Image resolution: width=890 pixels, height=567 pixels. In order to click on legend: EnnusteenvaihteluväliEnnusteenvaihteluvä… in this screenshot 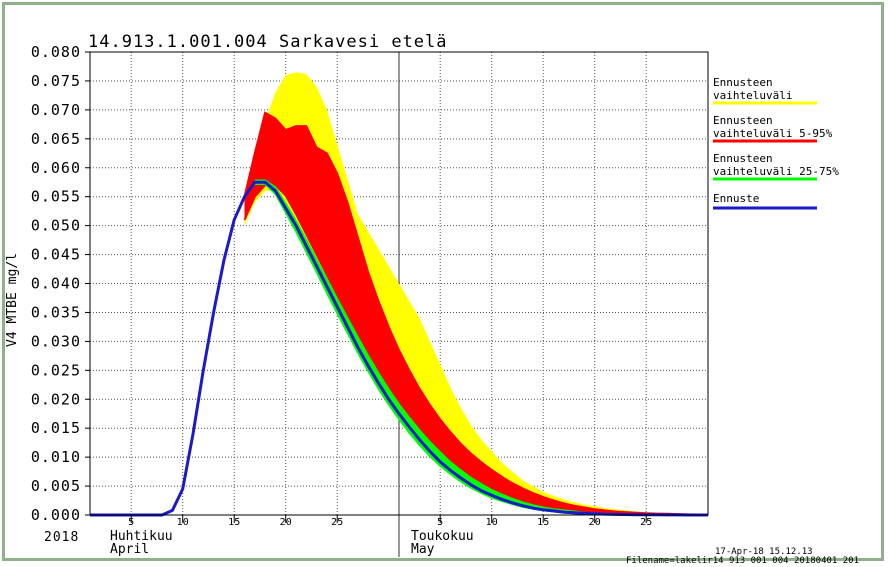, I will do `click(776, 143)`.